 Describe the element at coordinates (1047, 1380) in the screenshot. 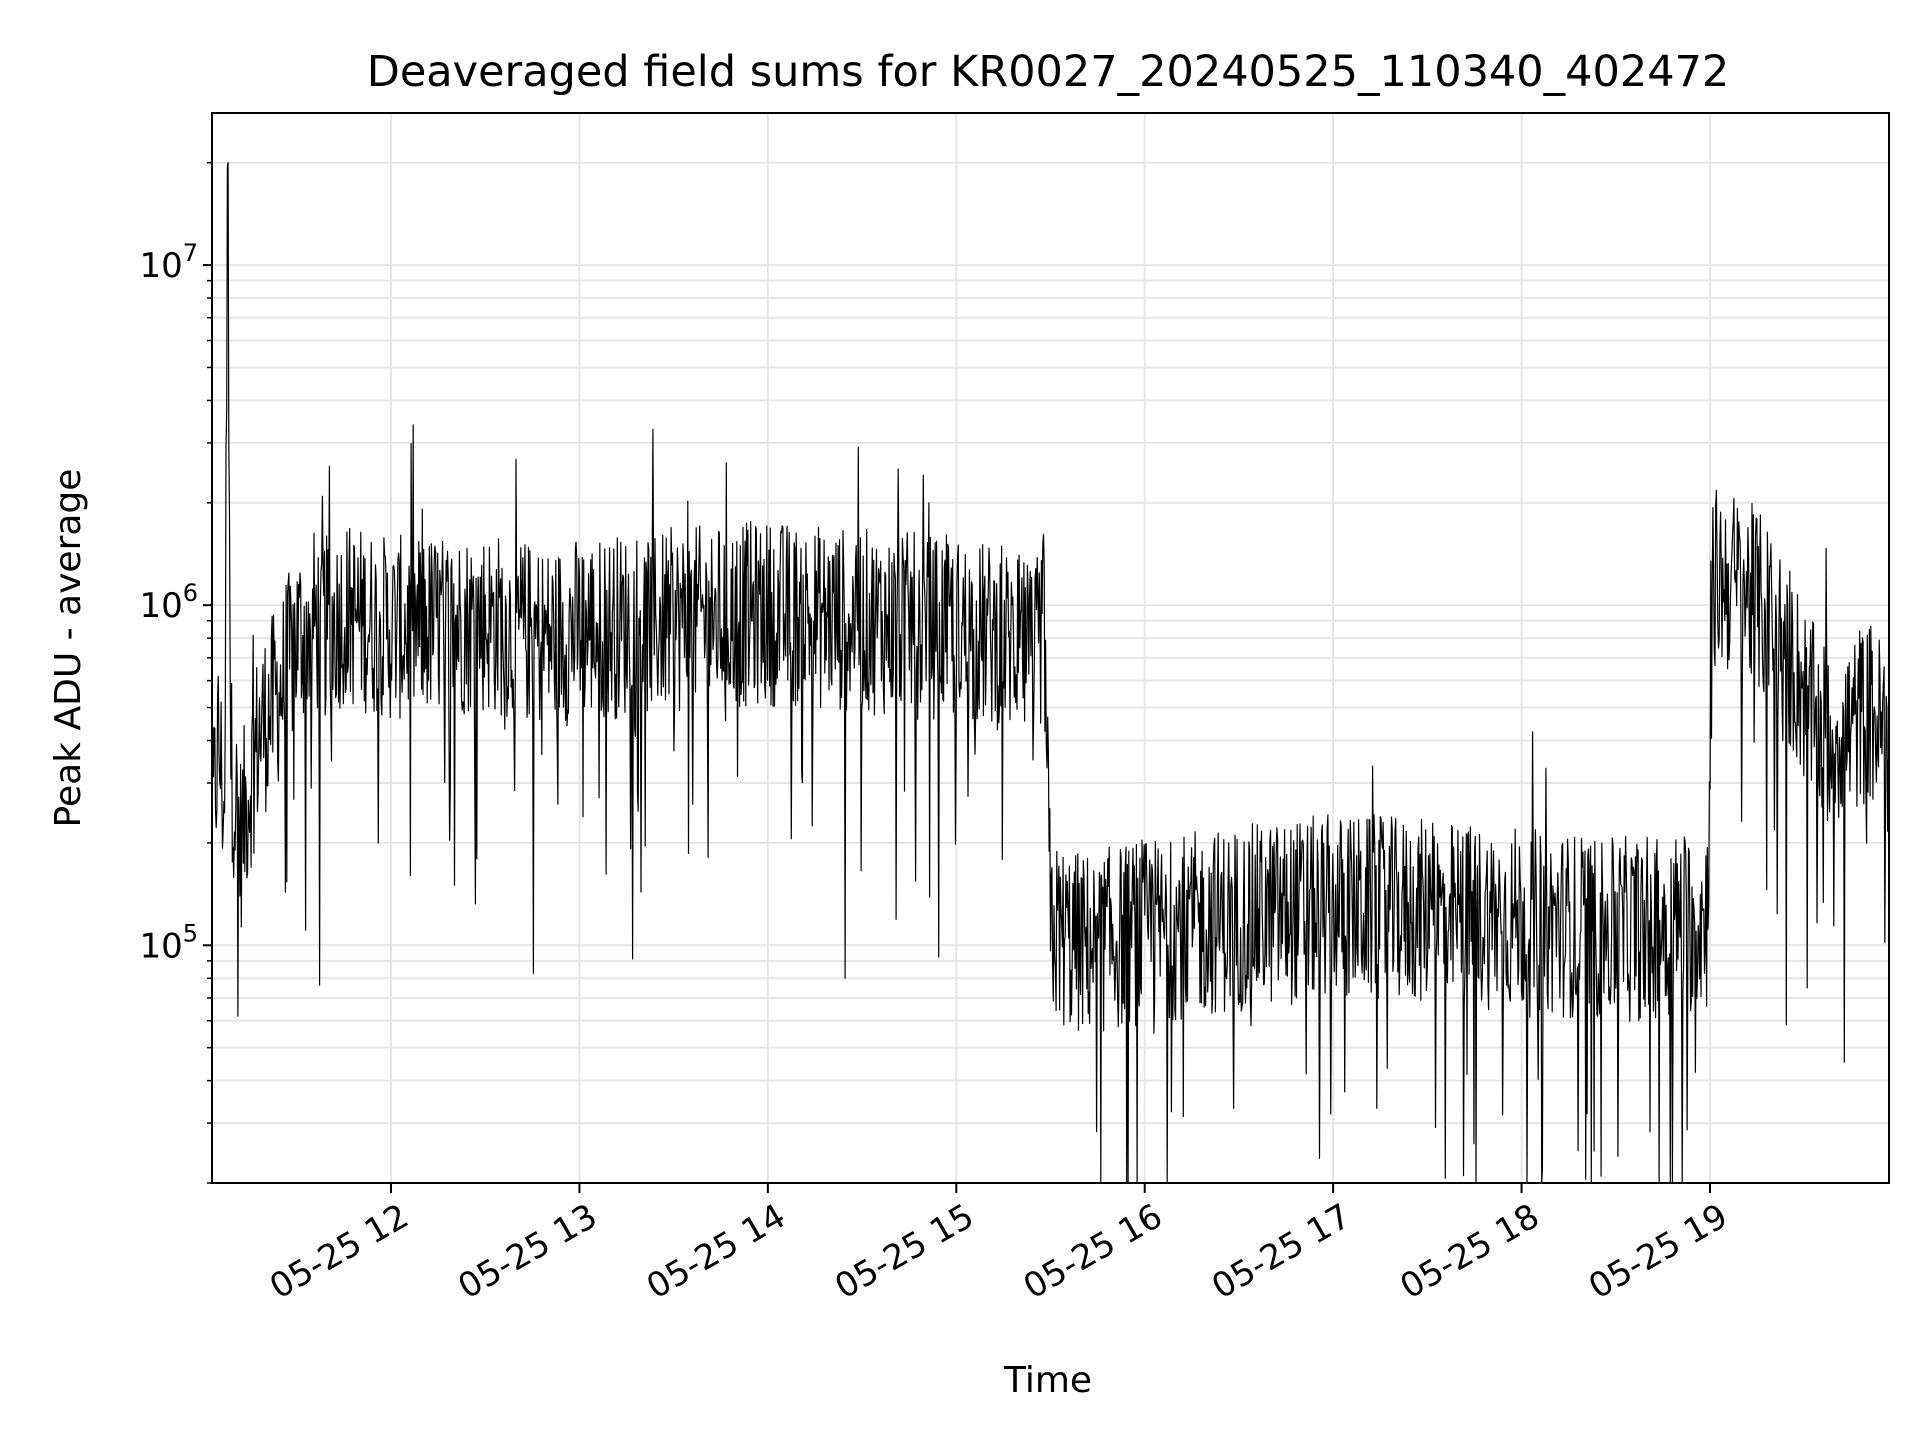

I see `x-axis-label: Time` at that location.